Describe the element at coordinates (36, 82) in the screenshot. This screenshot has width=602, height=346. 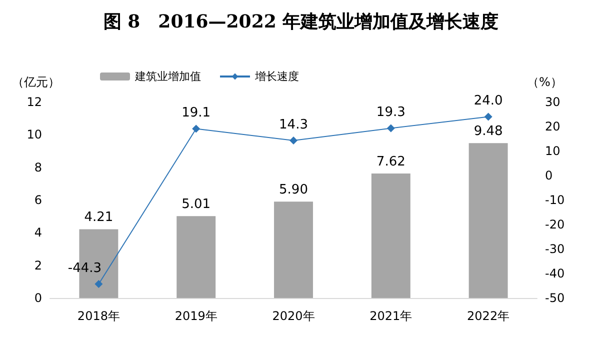
I see `y-axis-title: （亿元）` at that location.